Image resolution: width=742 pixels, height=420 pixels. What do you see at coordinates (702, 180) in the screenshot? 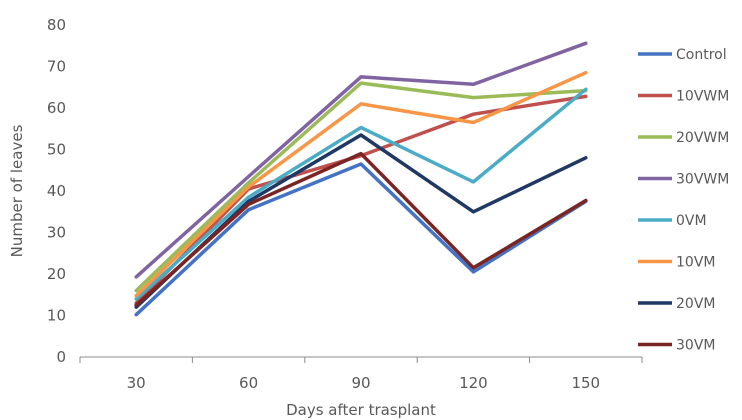
I see `legend-entry-30vwm: 30VWM` at bounding box center [702, 180].